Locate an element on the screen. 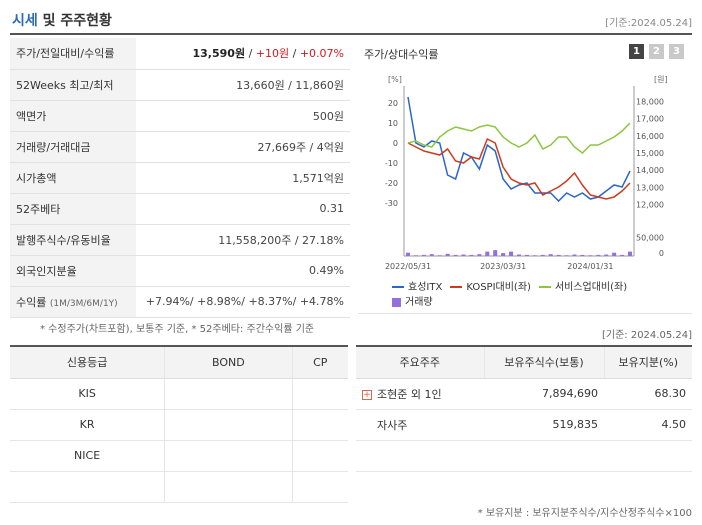  table-row: 시가총액 1,571억원 is located at coordinates (180, 178).